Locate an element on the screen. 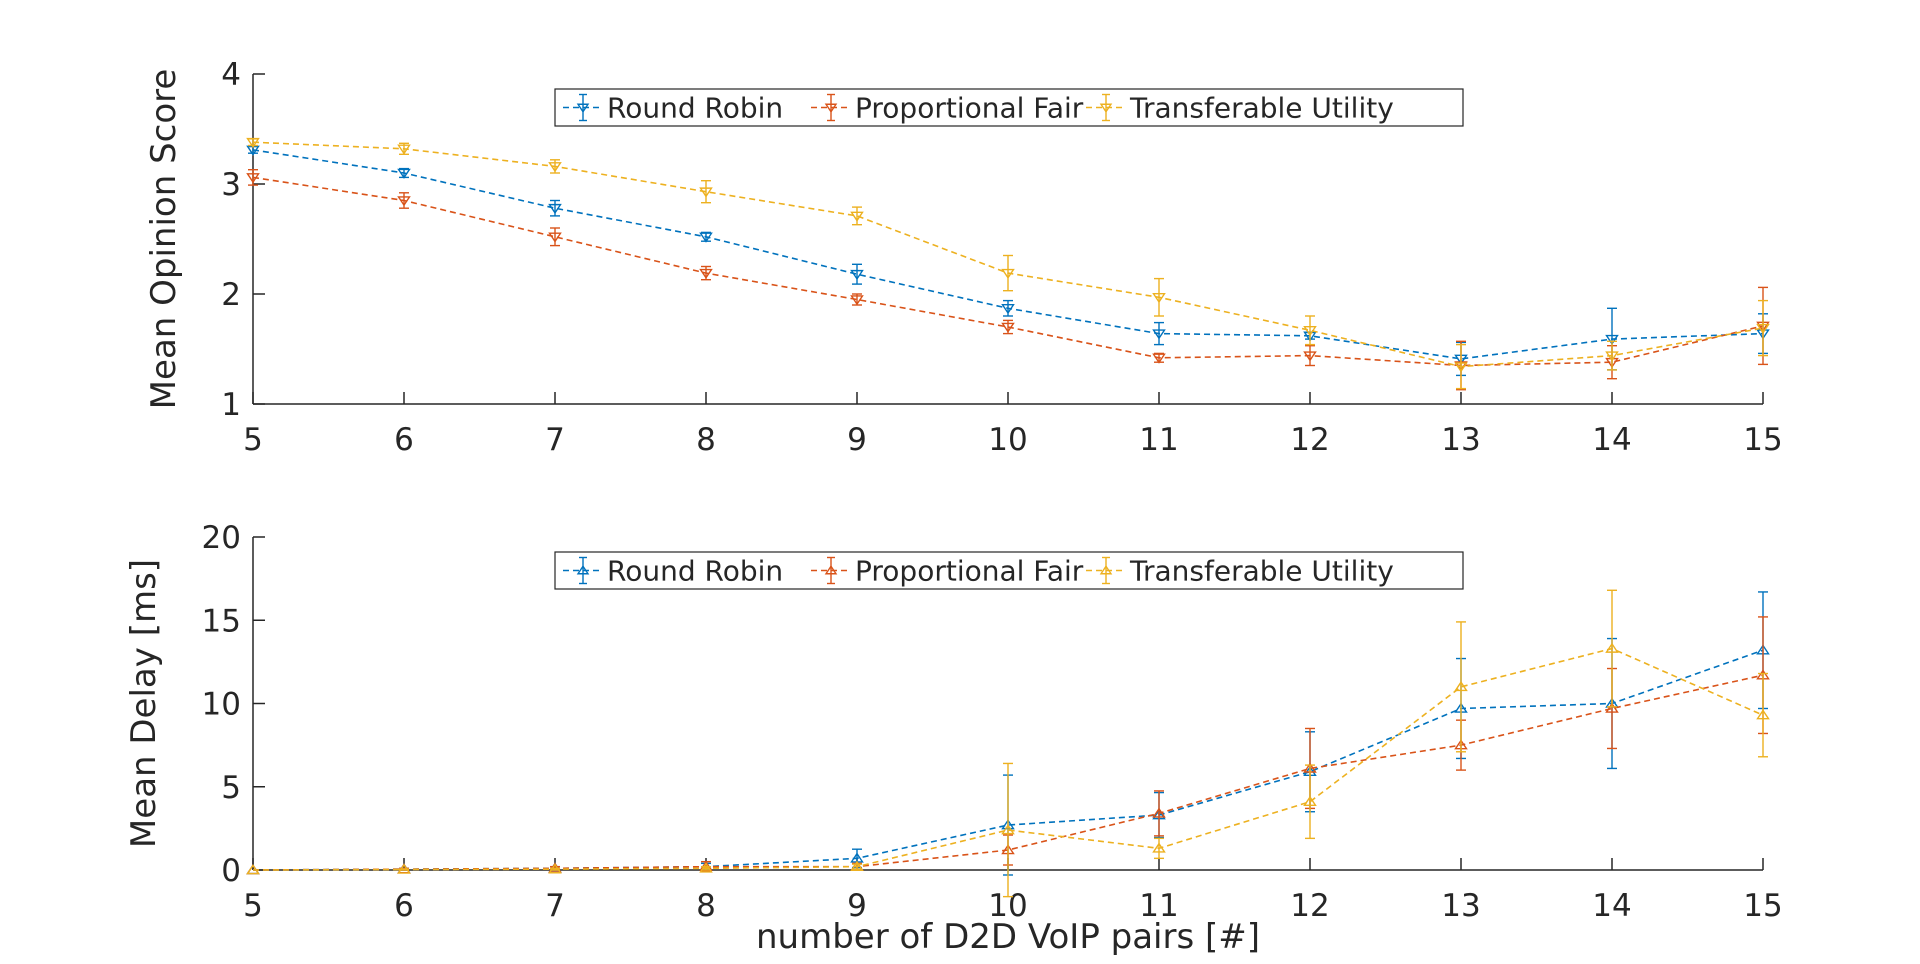 This screenshot has width=1920, height=964. y-axis-label: Mean Opinion Score is located at coordinates (164, 239).